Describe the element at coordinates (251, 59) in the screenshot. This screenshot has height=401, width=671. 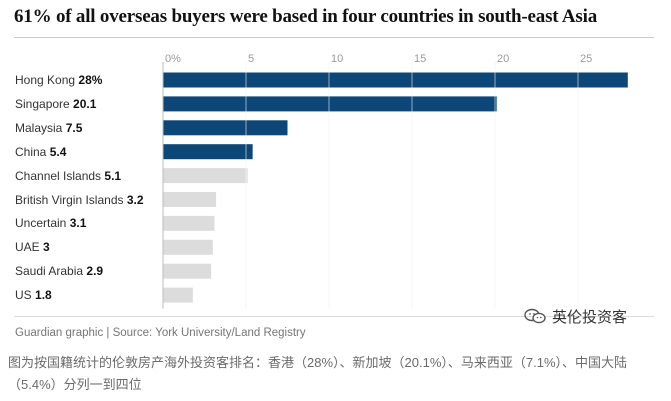
I see `x-tick-label: 5` at that location.